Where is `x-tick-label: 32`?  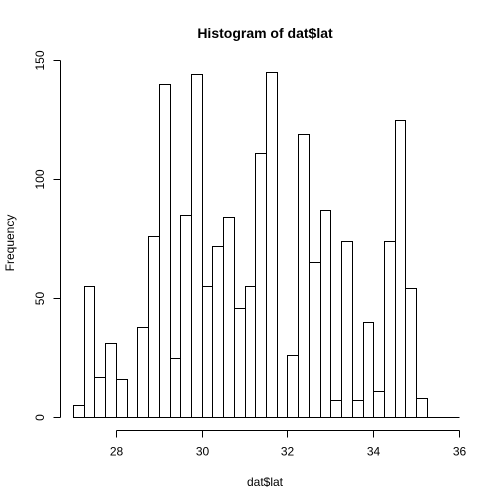
x-tick-label: 32 is located at coordinates (288, 452).